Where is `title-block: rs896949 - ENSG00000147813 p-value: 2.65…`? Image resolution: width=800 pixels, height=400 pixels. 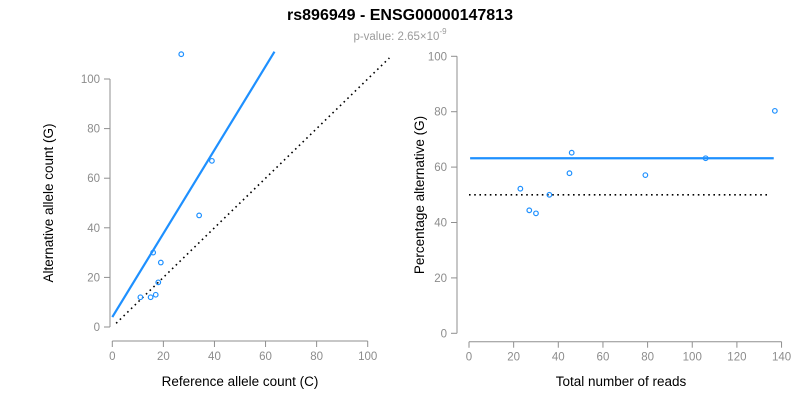 title-block: rs896949 - ENSG00000147813 p-value: 2.65… is located at coordinates (400, 24).